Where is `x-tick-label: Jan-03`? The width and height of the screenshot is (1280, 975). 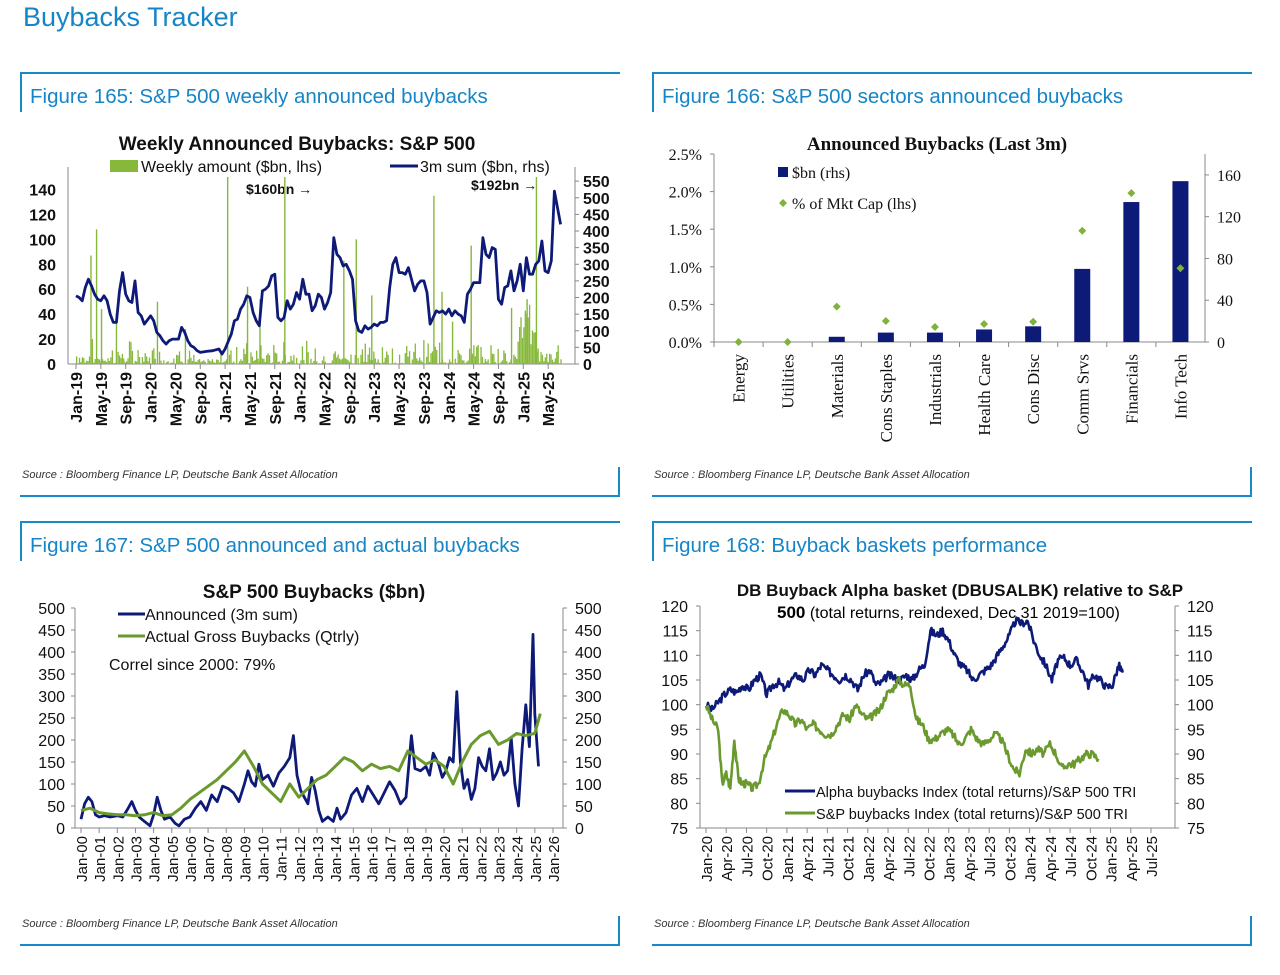 x-tick-label: Jan-03 is located at coordinates (136, 859).